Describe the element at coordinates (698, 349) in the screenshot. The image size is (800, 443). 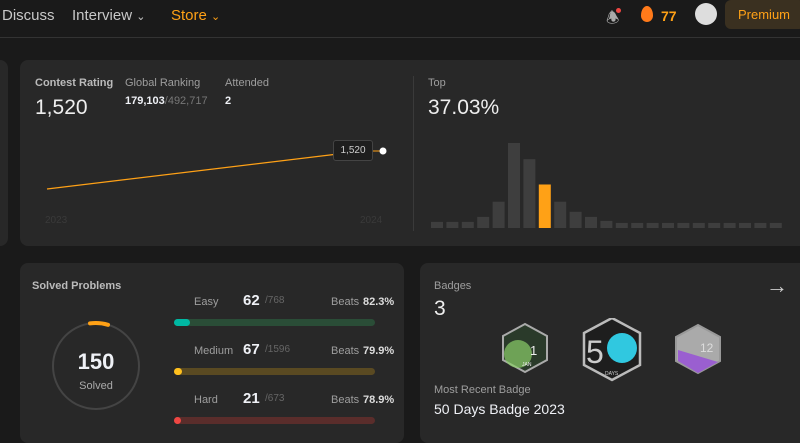
I see `badge-dec-icon: 12` at that location.